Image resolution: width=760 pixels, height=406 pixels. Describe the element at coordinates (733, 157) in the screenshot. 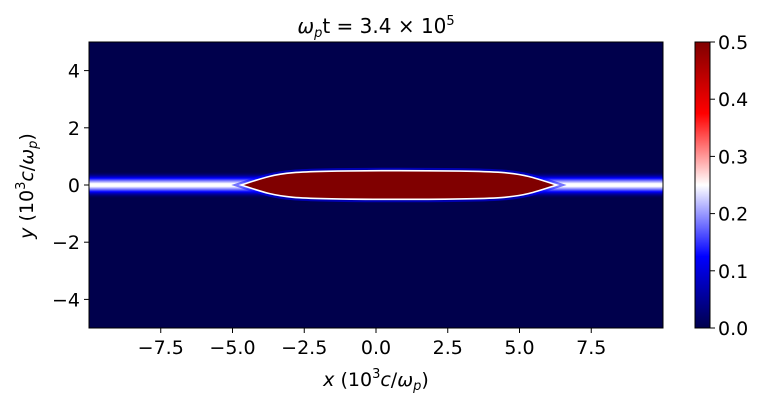

I see `colorbar-tick-label: 0.3` at that location.